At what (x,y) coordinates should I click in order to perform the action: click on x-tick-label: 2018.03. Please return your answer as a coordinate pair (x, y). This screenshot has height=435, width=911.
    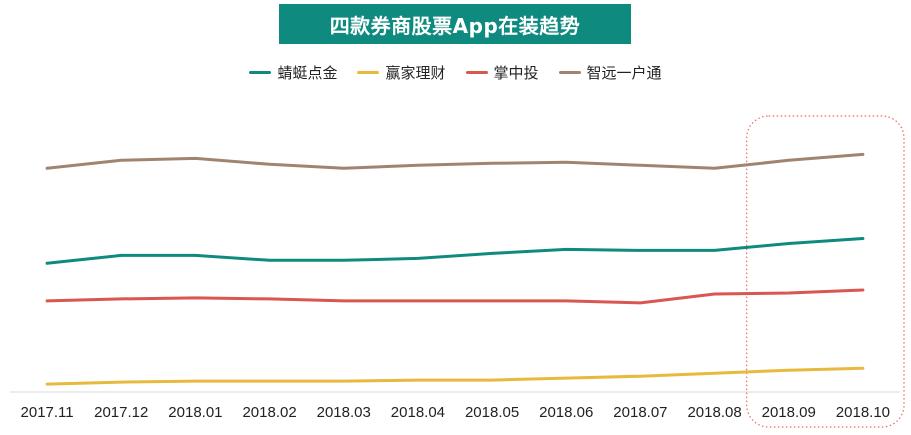
    Looking at the image, I should click on (344, 412).